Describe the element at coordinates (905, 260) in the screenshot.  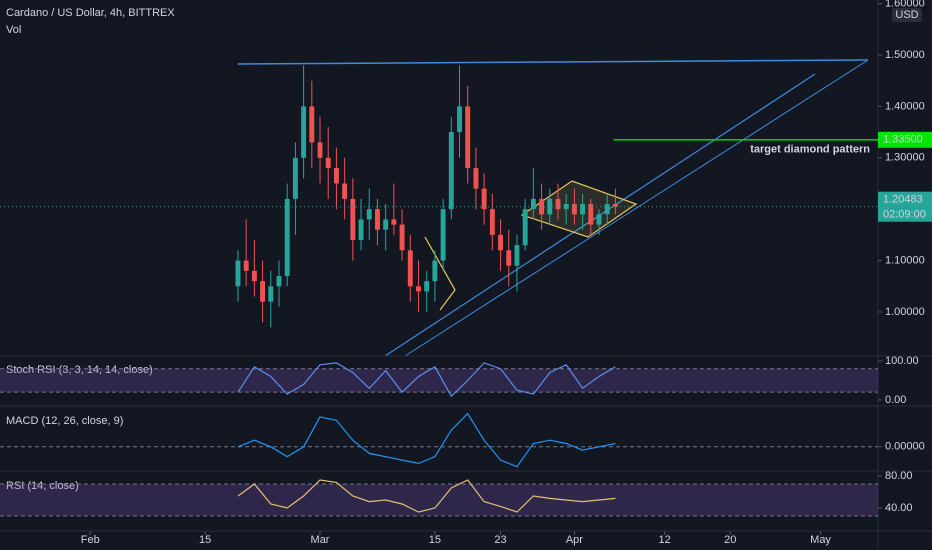
I see `y-tick-label: 1.10000` at that location.